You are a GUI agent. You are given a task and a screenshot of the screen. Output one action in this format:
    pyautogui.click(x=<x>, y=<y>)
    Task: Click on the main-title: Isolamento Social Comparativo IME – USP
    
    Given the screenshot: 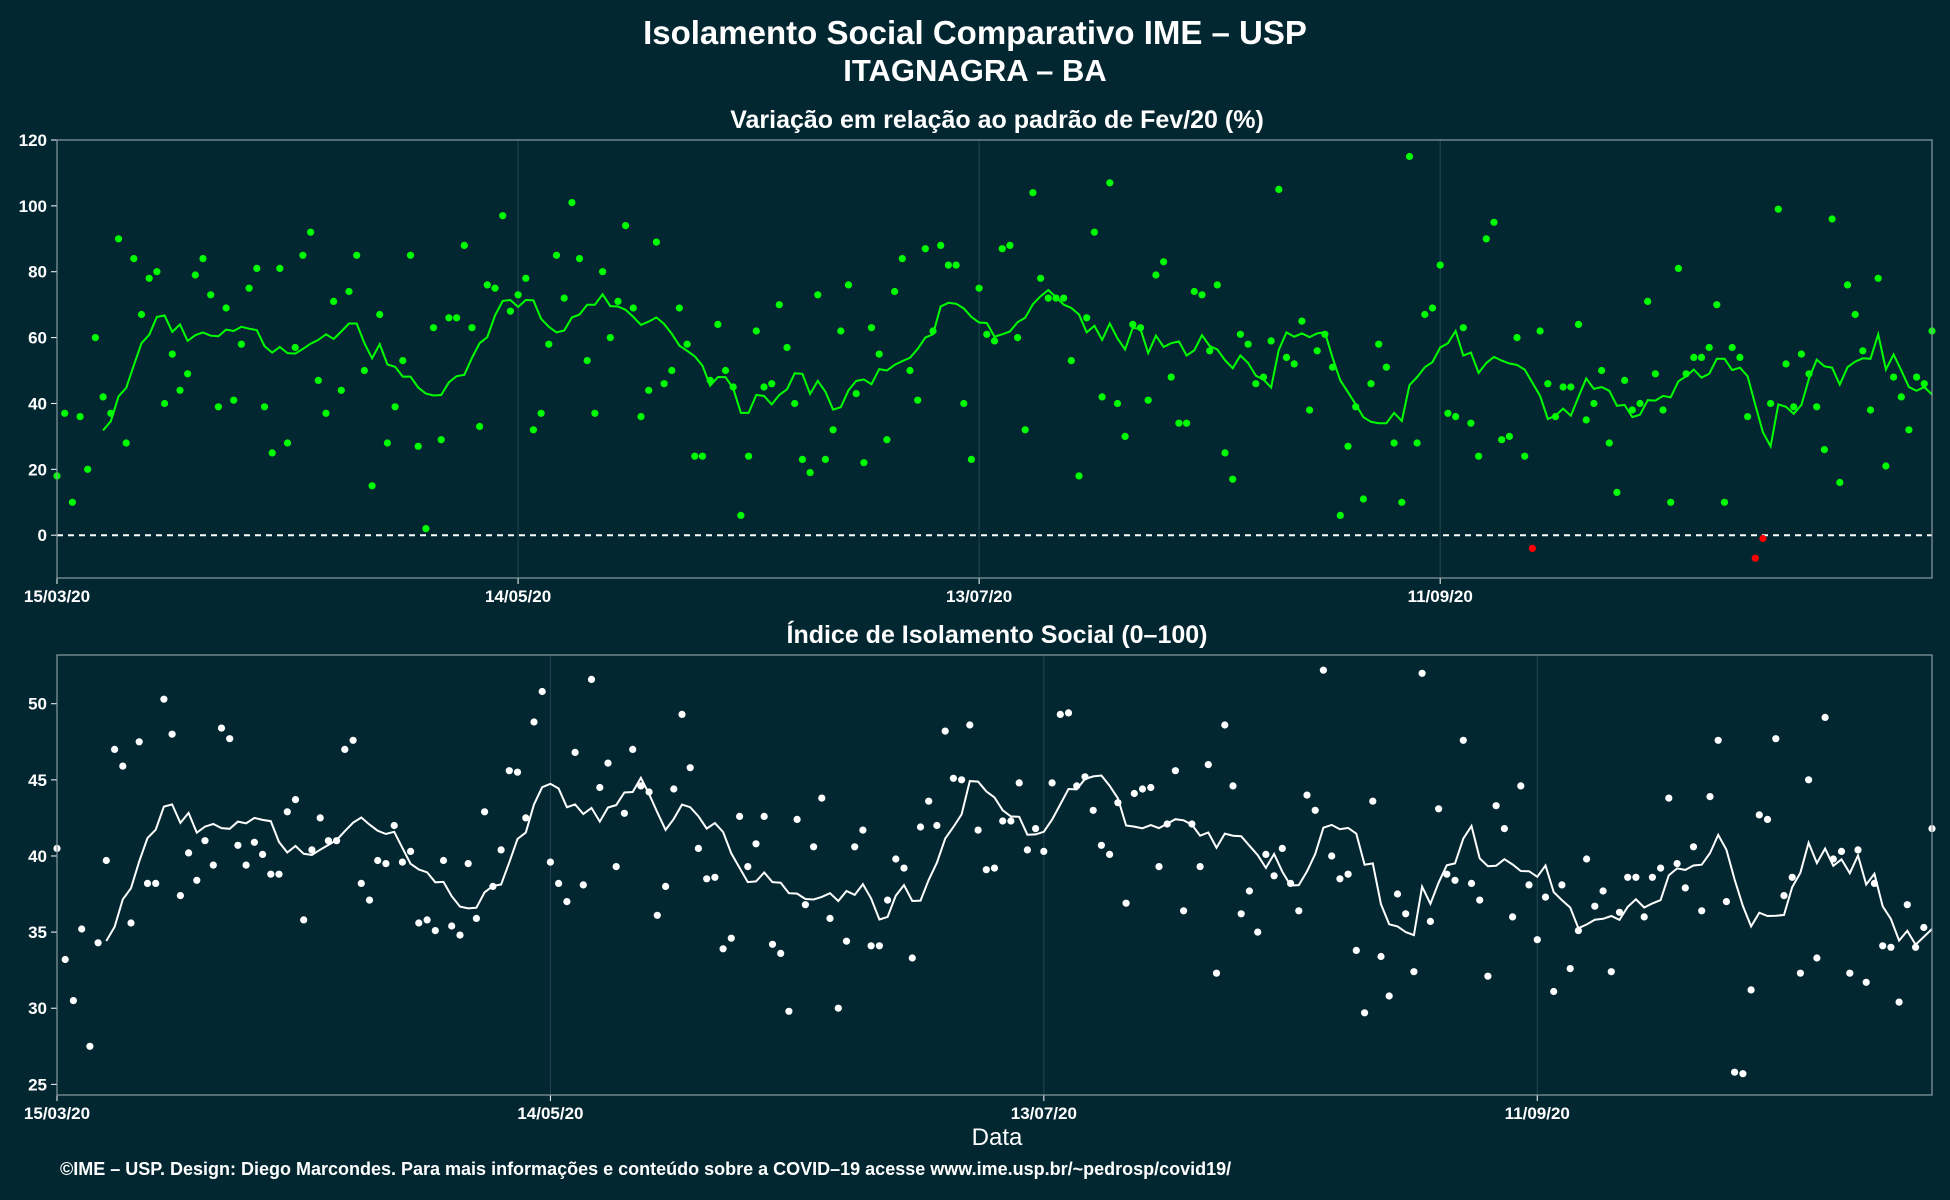 What is the action you would take?
    pyautogui.click(x=975, y=32)
    